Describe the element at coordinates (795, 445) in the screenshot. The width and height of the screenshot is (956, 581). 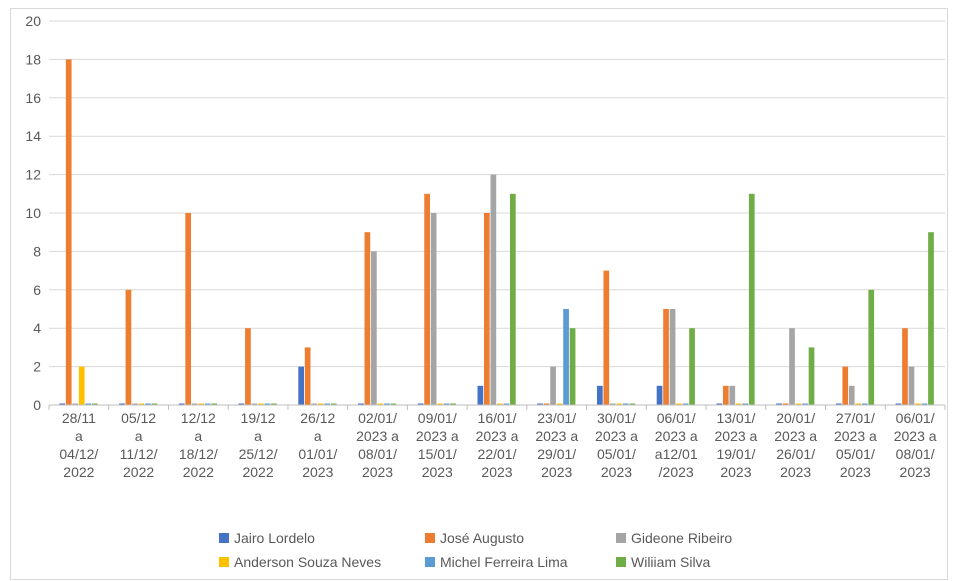
I see `x-tick-label: 20/01/2023 a 26/01/2023` at that location.